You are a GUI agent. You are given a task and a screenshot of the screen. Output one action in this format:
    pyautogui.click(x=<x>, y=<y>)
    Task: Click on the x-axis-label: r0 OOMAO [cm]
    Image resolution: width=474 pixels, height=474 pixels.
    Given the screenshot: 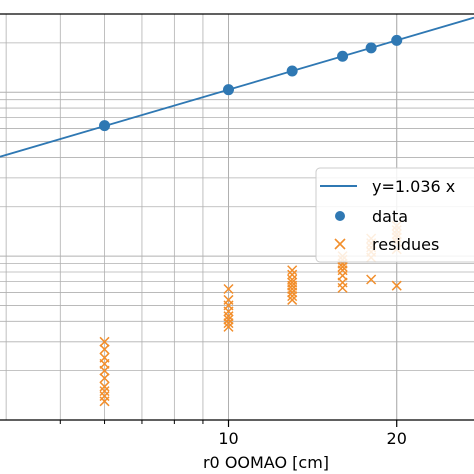 What is the action you would take?
    pyautogui.click(x=266, y=462)
    